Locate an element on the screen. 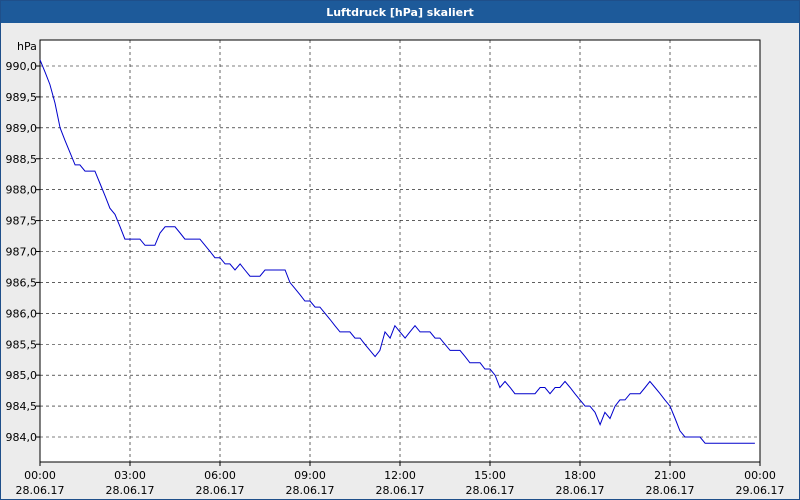  y-tick-label: 984,5 is located at coordinates (22, 406).